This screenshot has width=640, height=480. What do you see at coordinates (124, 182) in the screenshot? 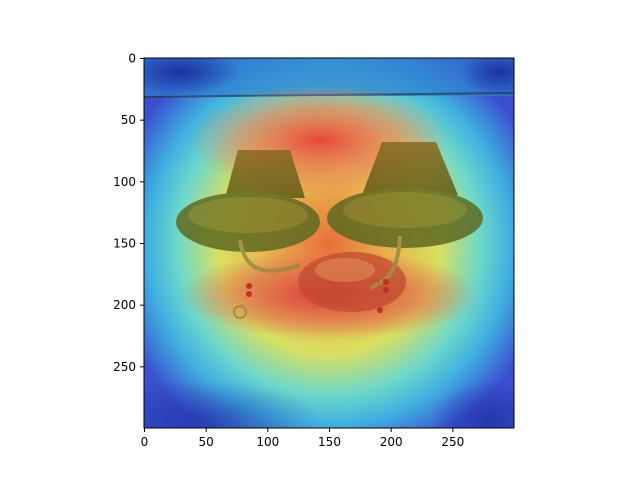
I see `y-tick-label: 100` at bounding box center [124, 182].